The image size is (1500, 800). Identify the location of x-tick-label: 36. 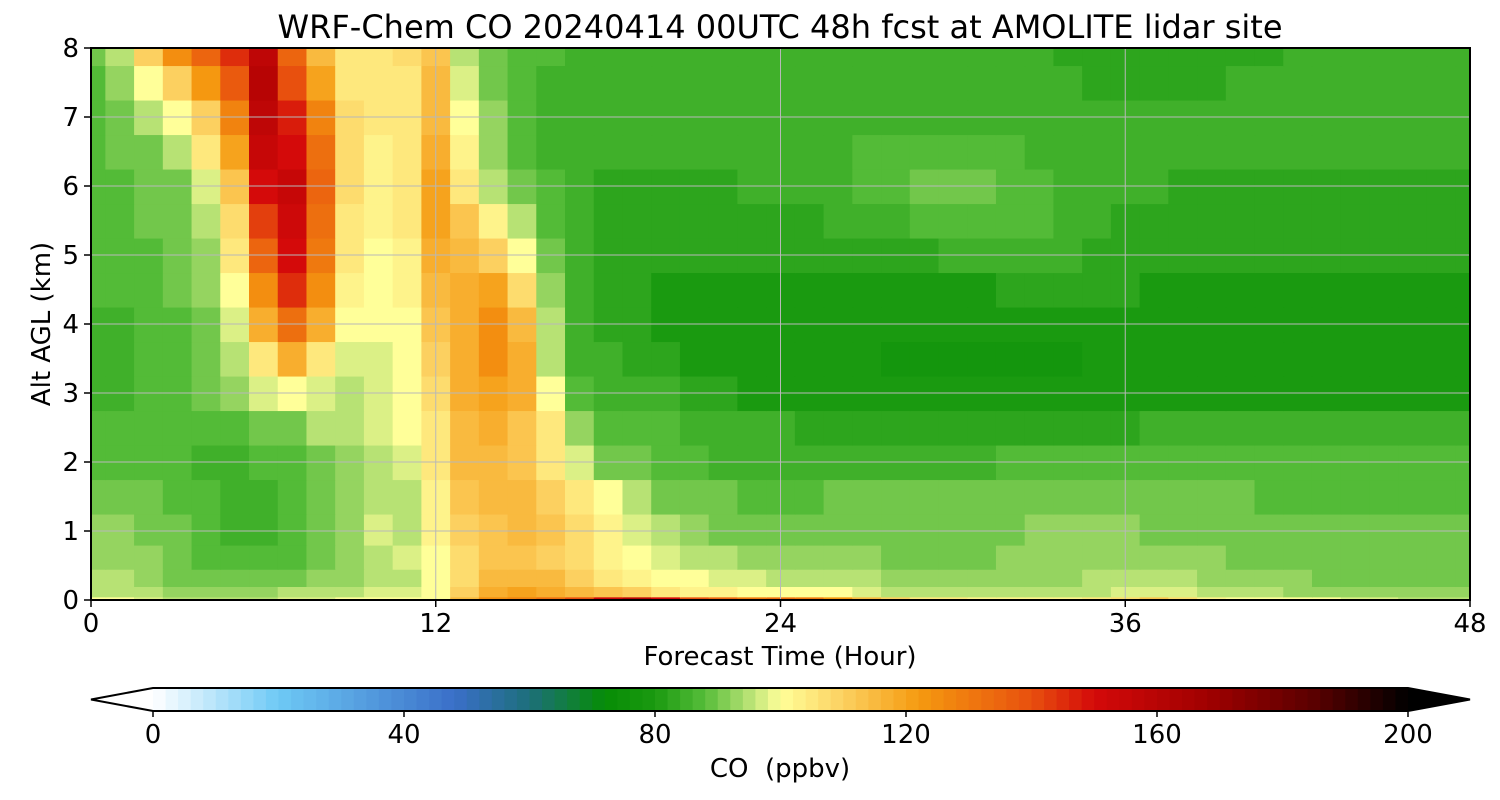
(1125, 624).